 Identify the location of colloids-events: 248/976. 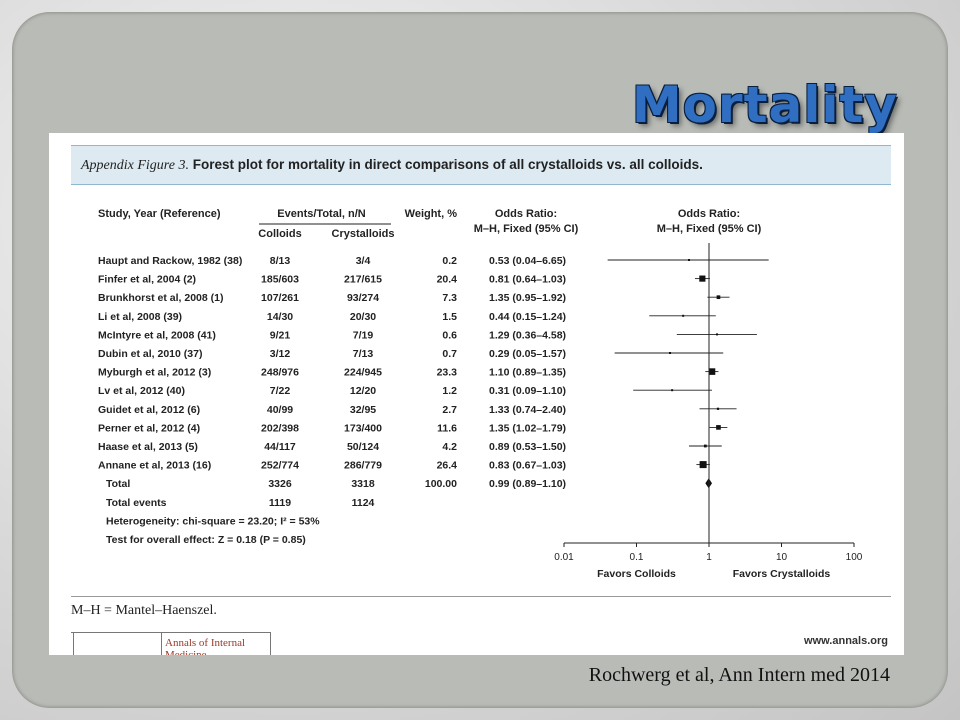
(280, 373).